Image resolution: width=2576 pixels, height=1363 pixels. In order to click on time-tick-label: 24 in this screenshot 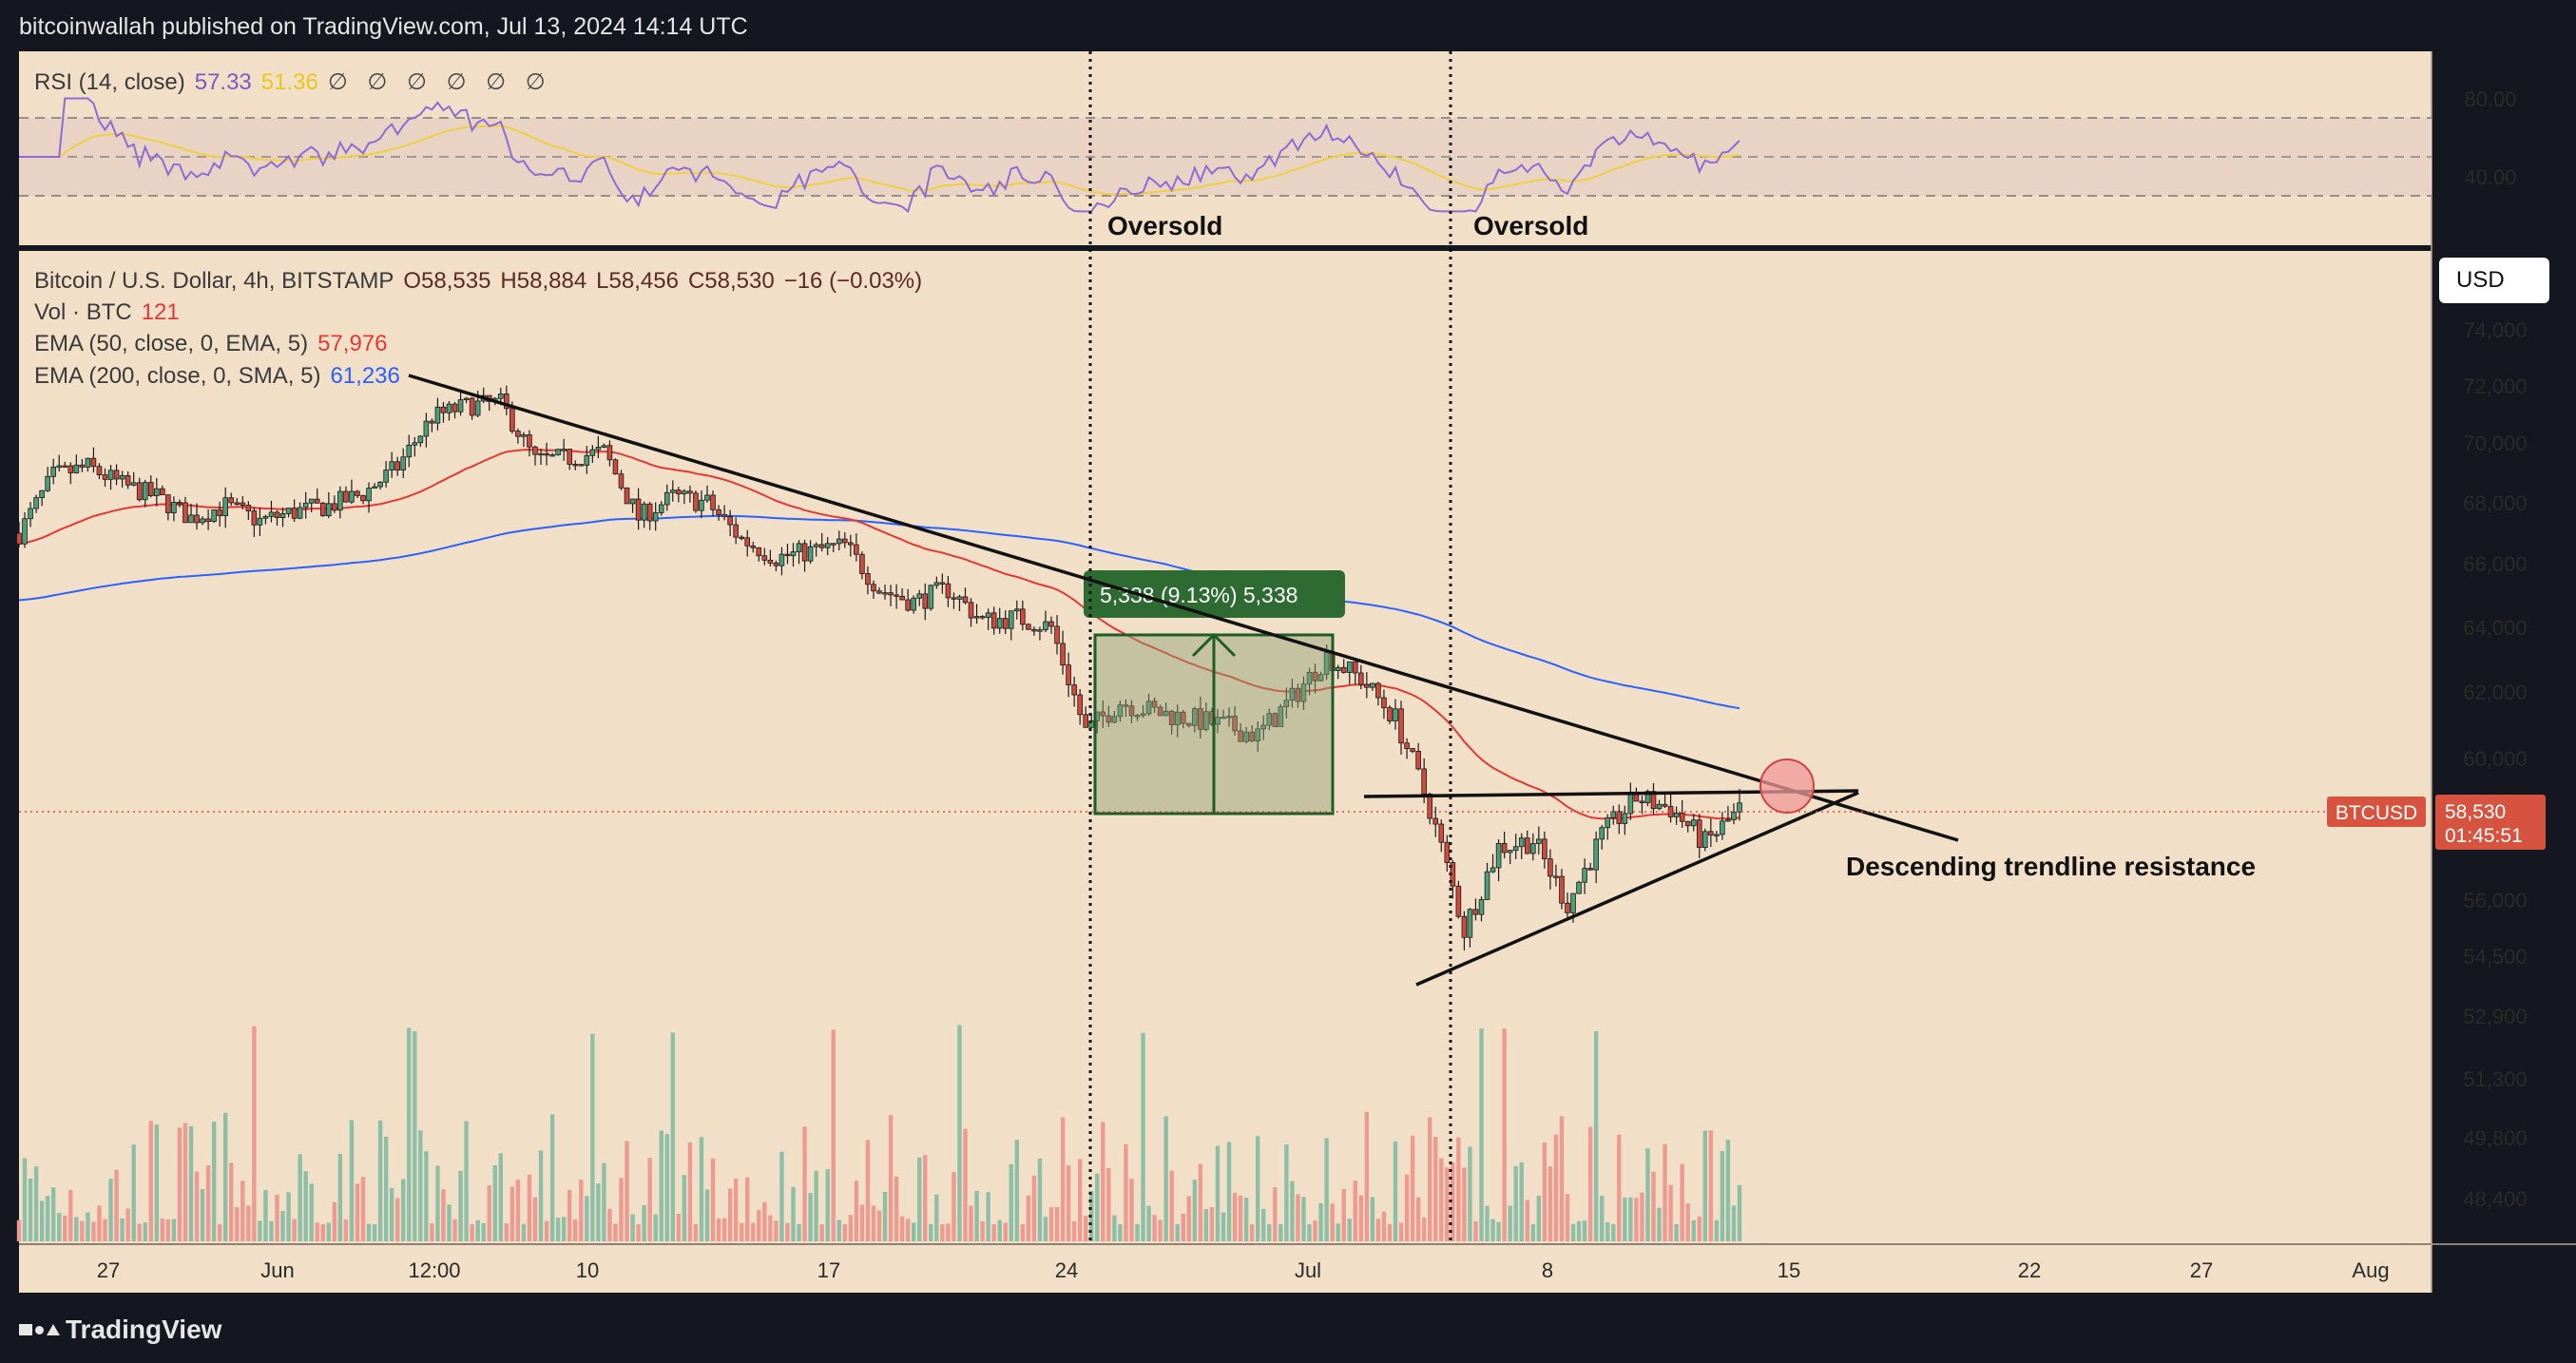, I will do `click(1066, 1270)`.